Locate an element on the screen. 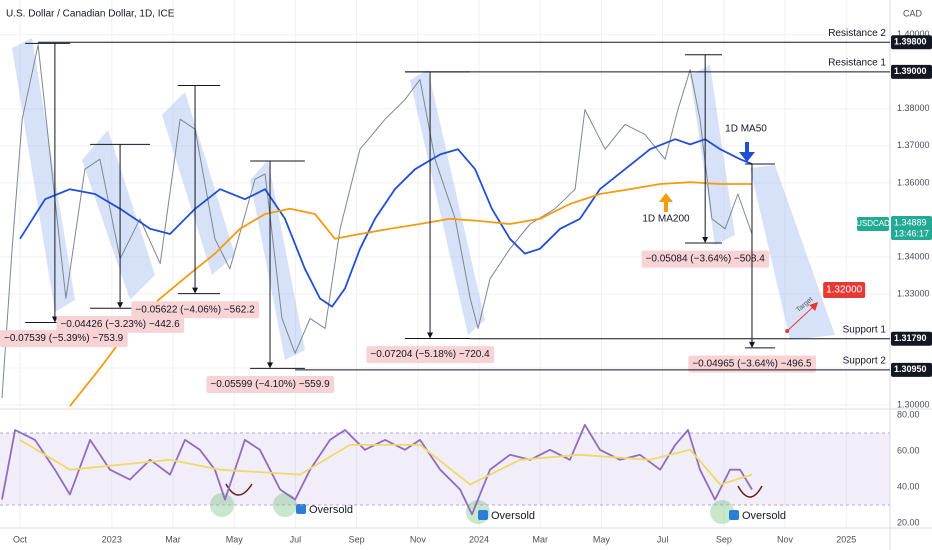  y-tick-label: 1.38000 is located at coordinates (913, 108).